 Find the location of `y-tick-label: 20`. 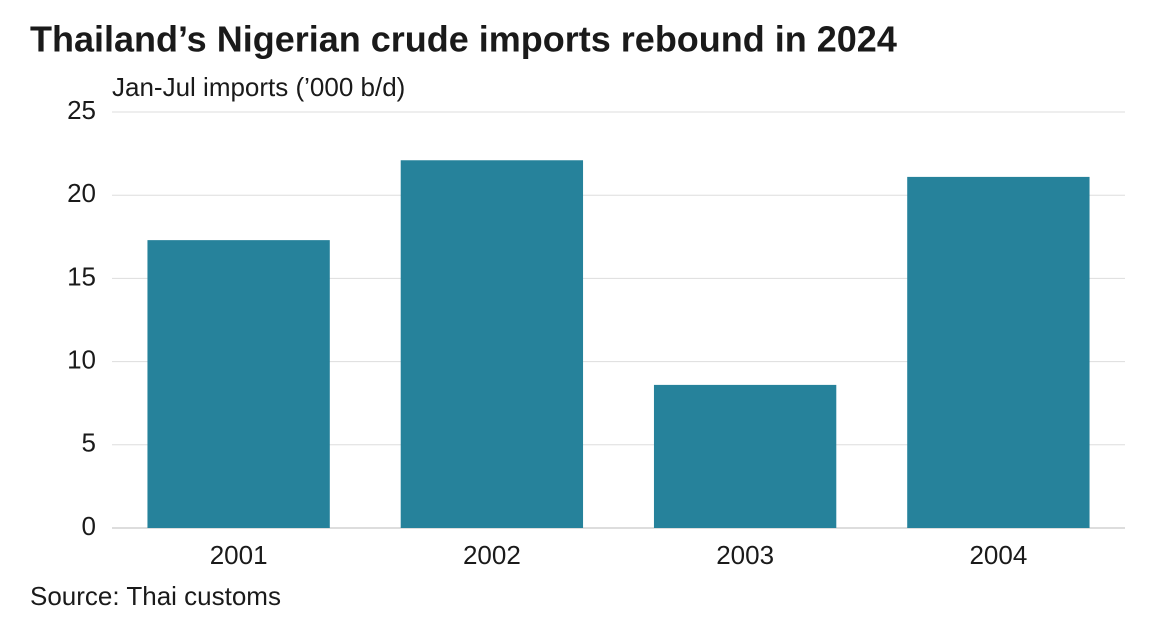

y-tick-label: 20 is located at coordinates (81, 193).